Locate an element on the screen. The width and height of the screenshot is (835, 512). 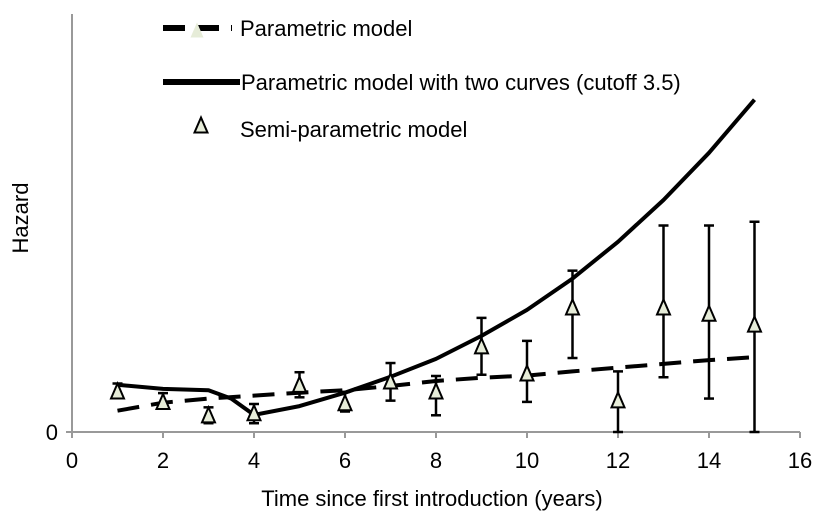
x-tick-label: 10 is located at coordinates (527, 460).